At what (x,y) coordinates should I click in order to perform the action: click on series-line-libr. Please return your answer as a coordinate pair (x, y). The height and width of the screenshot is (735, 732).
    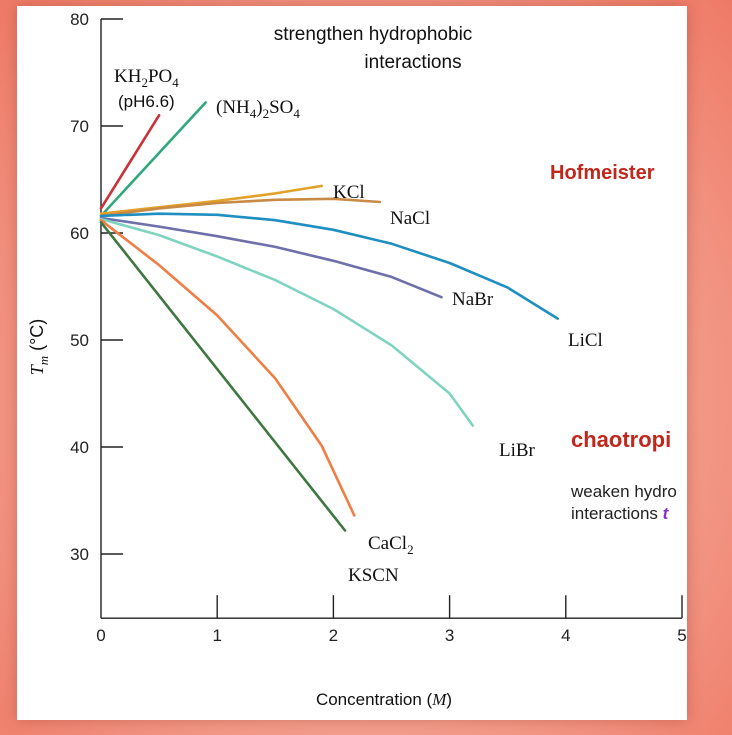
    Looking at the image, I should click on (287, 322).